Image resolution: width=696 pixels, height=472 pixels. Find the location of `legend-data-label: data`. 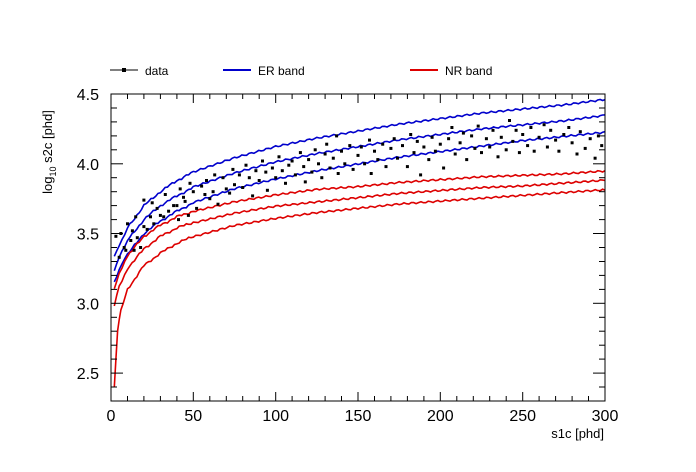

legend-data-label: data is located at coordinates (157, 71).